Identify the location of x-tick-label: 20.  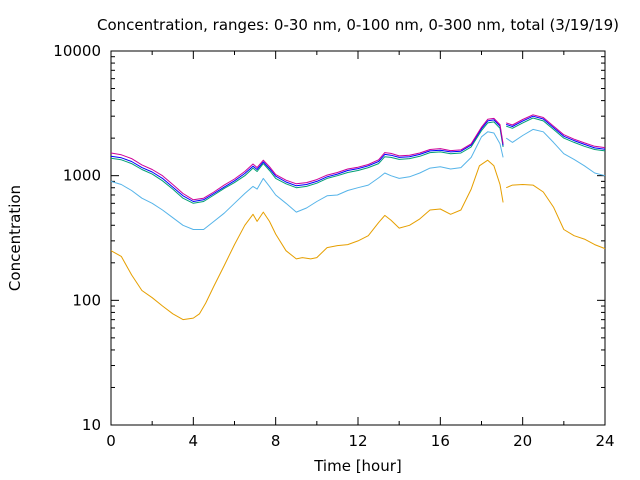
(522, 441).